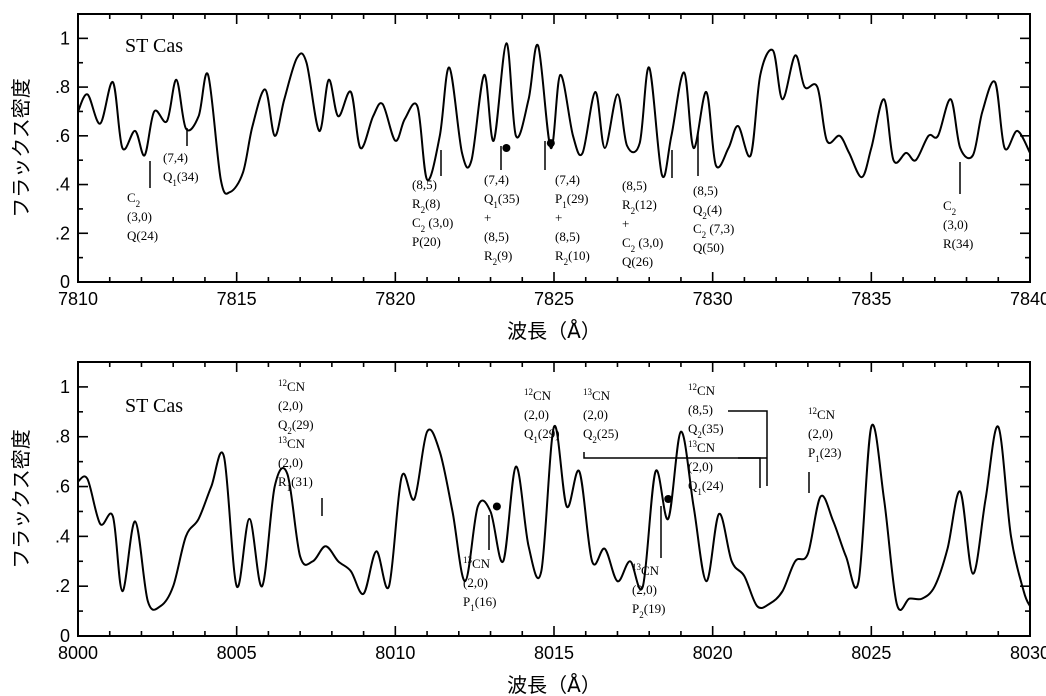 The image size is (1046, 696). What do you see at coordinates (237, 299) in the screenshot?
I see `x-tick-label: 7815` at bounding box center [237, 299].